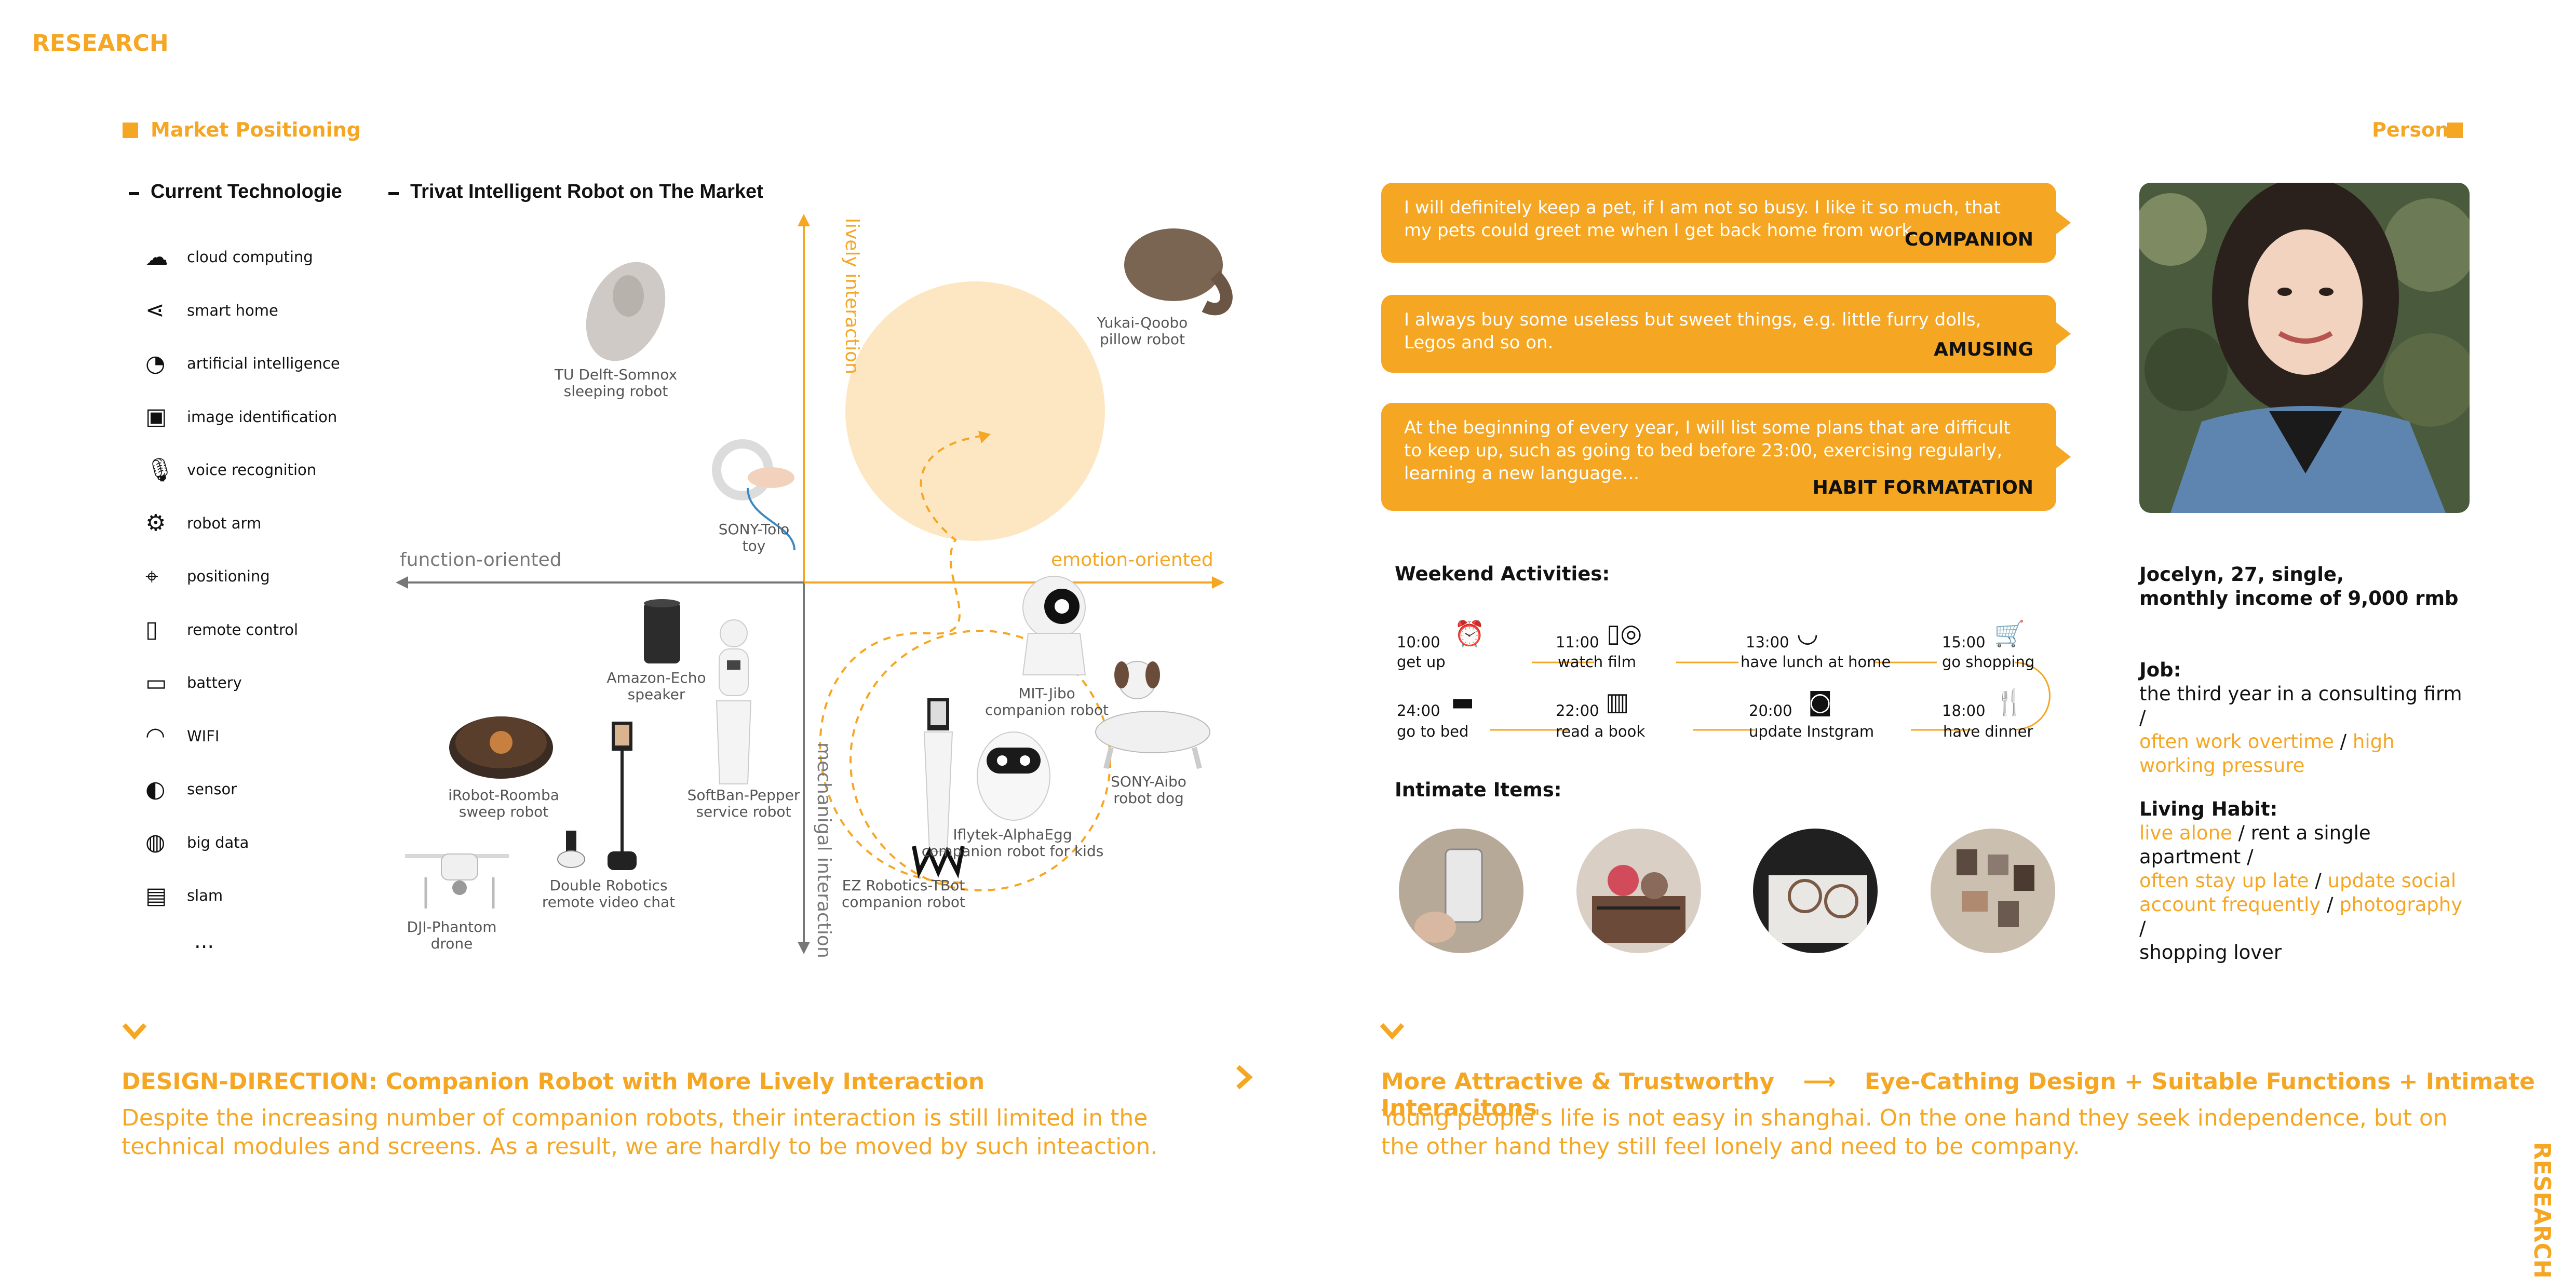 This screenshot has height=1288, width=2576. I want to click on robot-type: drone, so click(451, 943).